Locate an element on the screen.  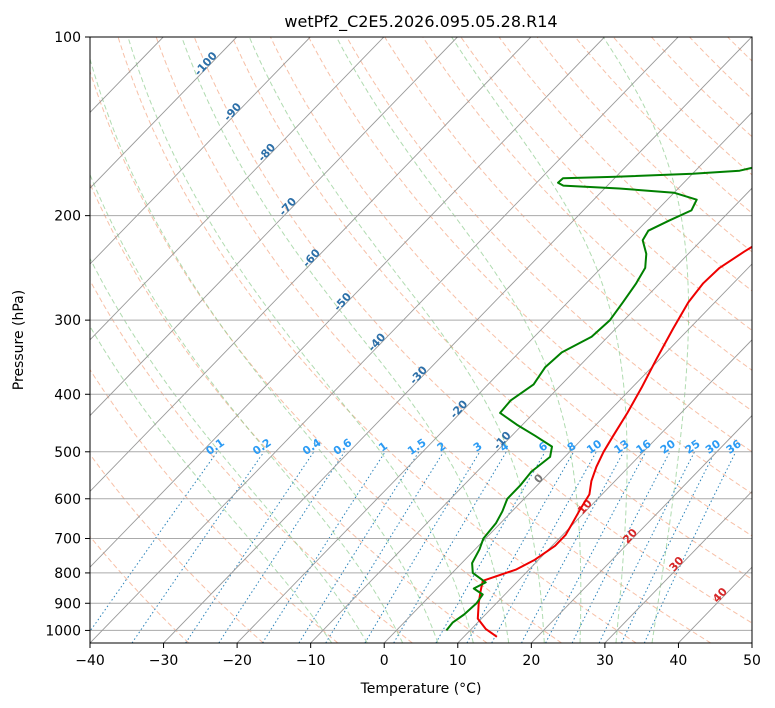
y-tick-label: 200 is located at coordinates (67, 217).